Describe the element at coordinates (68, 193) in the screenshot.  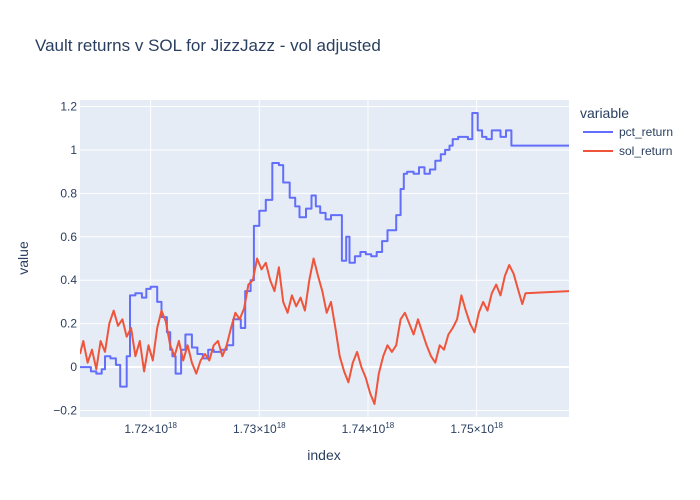
I see `y-tick-label: 0.8` at that location.